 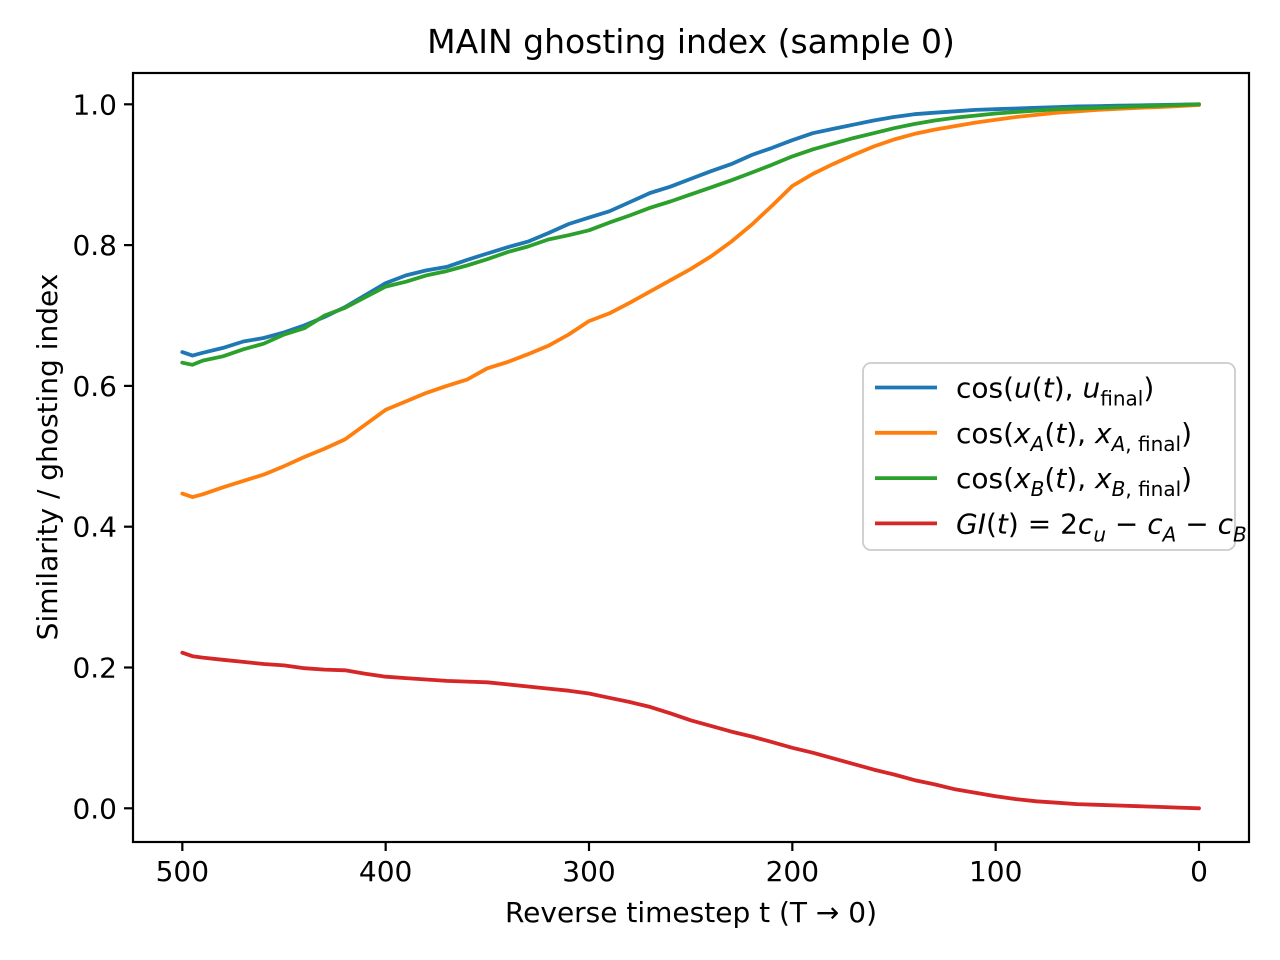 What do you see at coordinates (1074, 436) in the screenshot?
I see `legend-label: cos(xA(t), xA, final)` at bounding box center [1074, 436].